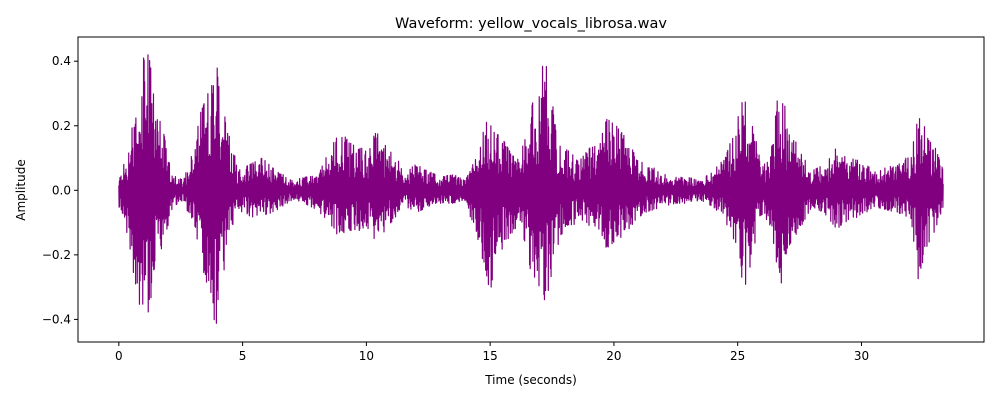 The width and height of the screenshot is (1000, 400). Describe the element at coordinates (613, 356) in the screenshot. I see `x-tick-label: 20` at that location.